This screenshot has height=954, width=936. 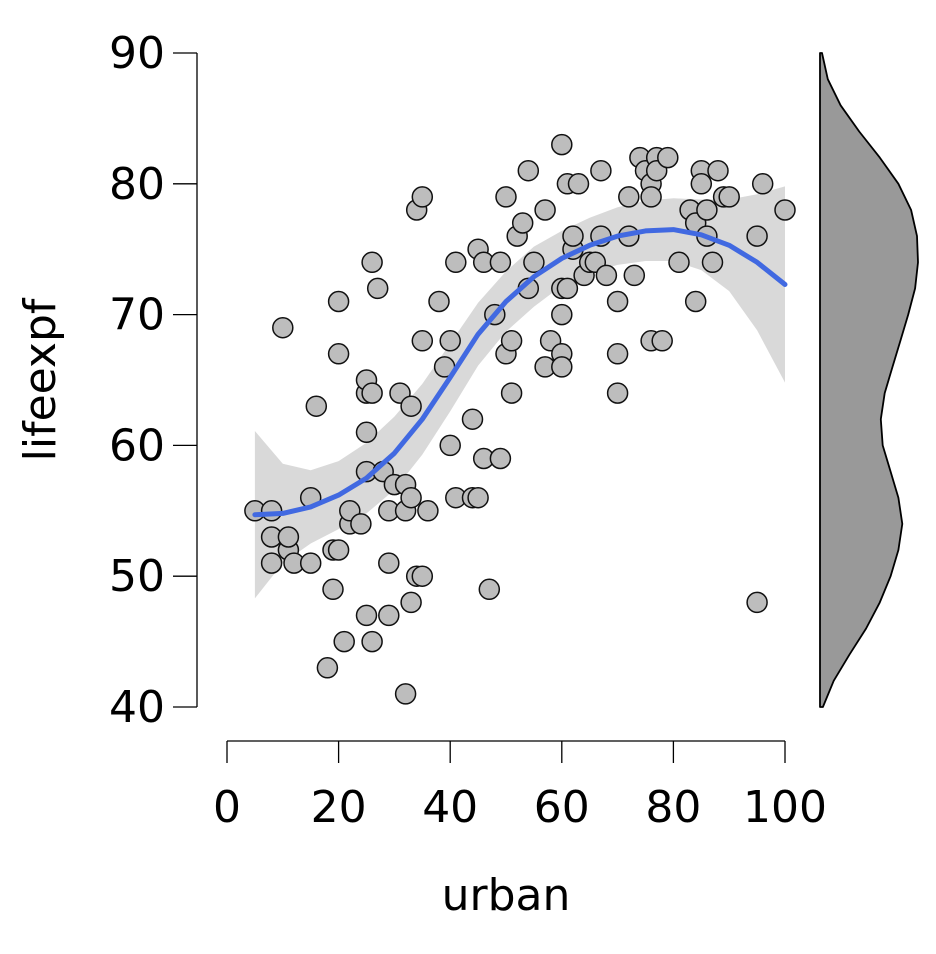 What do you see at coordinates (137, 445) in the screenshot?
I see `y-tick-label: 60` at bounding box center [137, 445].